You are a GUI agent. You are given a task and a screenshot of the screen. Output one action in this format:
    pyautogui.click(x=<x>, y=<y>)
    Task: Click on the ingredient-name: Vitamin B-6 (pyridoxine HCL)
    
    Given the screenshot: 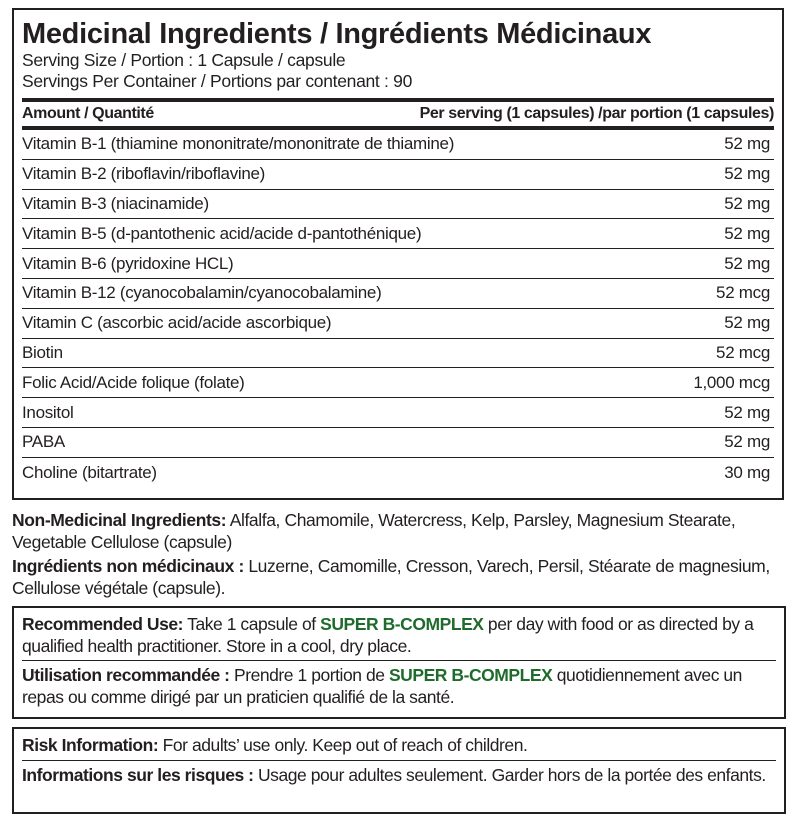 What is the action you would take?
    pyautogui.click(x=128, y=263)
    